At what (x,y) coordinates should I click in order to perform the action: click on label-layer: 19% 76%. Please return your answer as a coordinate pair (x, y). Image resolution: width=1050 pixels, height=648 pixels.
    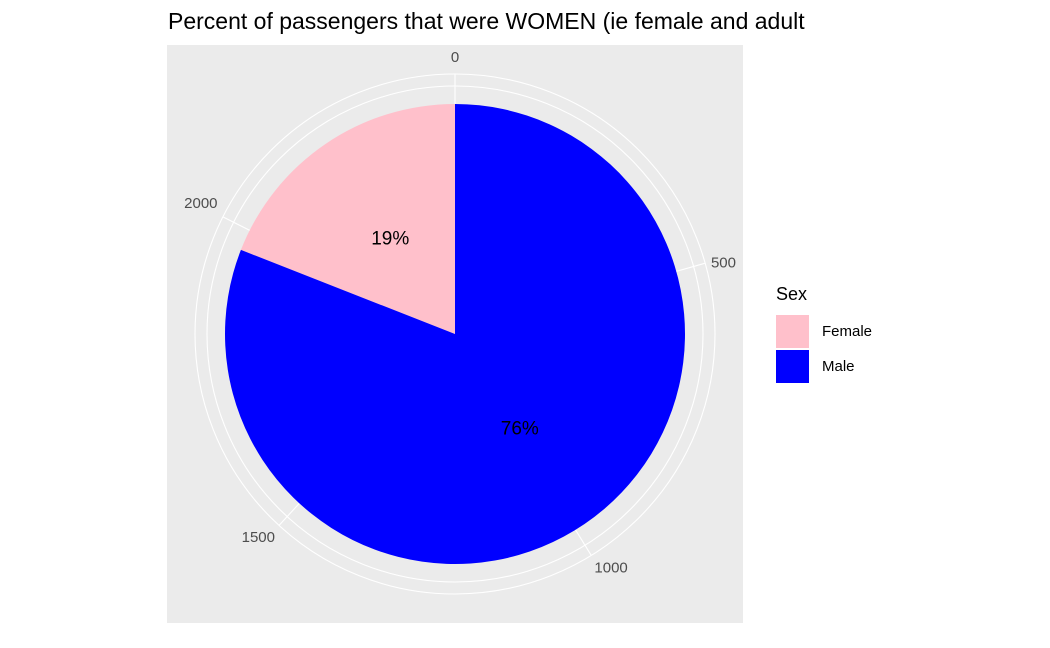
    Looking at the image, I should click on (455, 333).